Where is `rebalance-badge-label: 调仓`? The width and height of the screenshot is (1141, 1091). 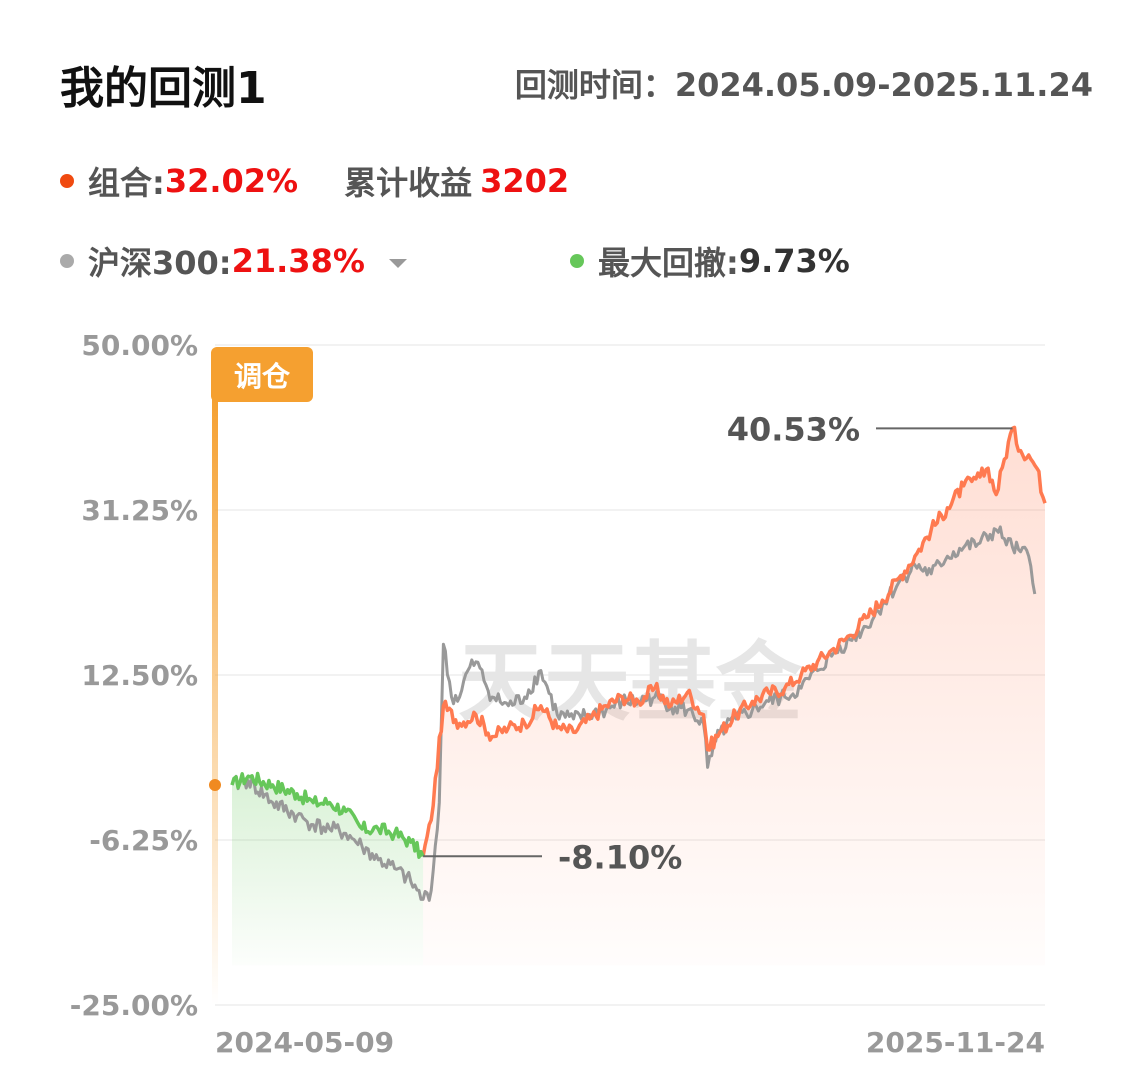 rebalance-badge-label: 调仓 is located at coordinates (262, 376).